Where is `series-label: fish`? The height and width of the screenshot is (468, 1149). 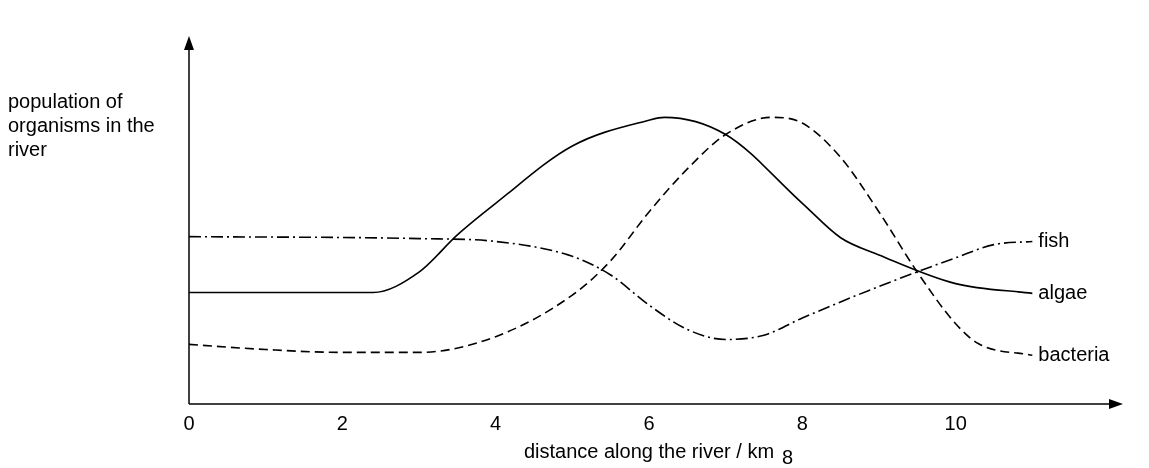
series-label: fish is located at coordinates (1054, 239).